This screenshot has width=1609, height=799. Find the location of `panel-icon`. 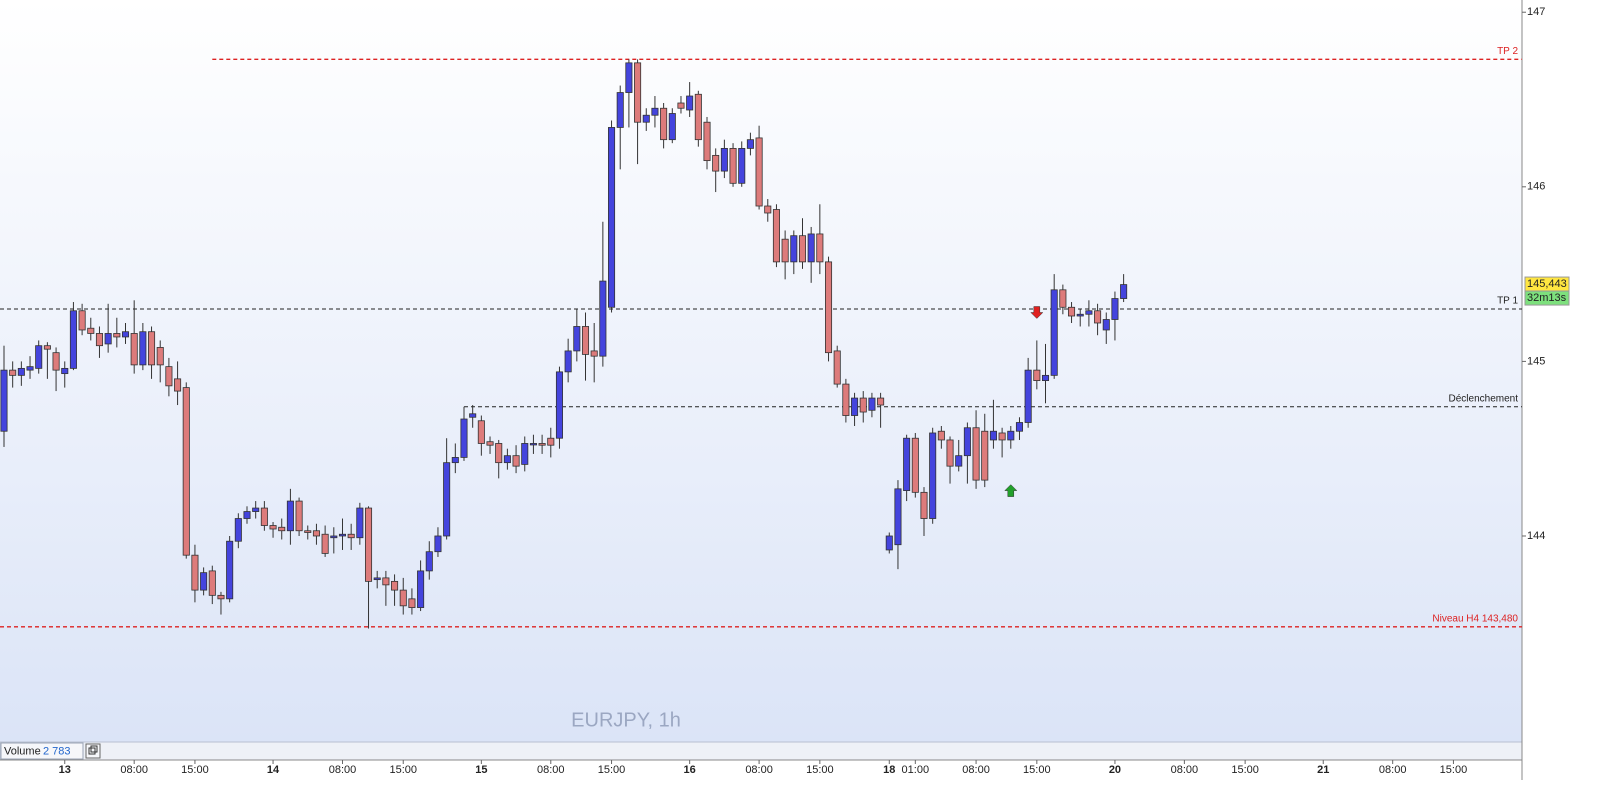

panel-icon is located at coordinates (92, 751).